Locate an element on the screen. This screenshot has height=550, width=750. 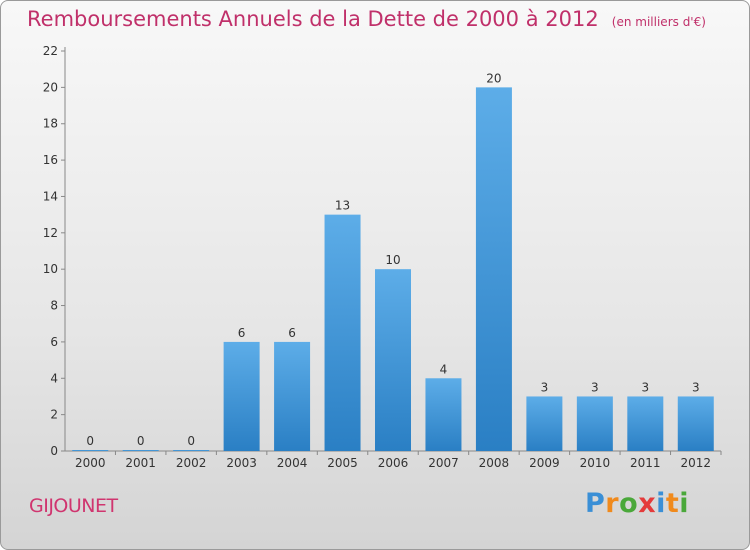
x-tick-label: 2005 is located at coordinates (342, 463).